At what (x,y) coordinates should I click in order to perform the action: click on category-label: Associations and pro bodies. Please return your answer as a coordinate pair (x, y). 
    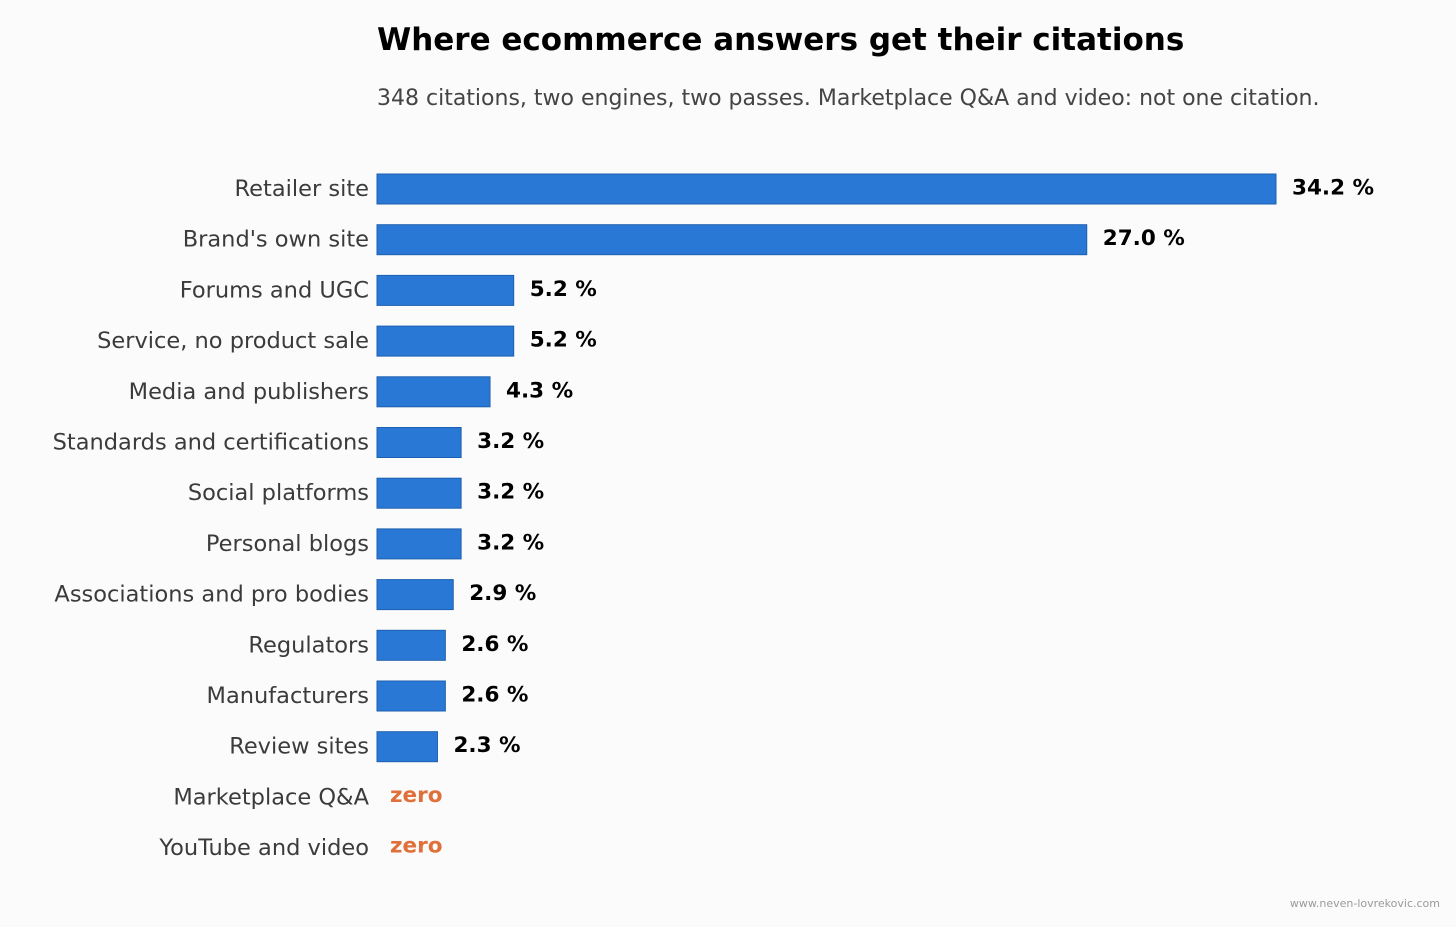
    Looking at the image, I should click on (211, 595).